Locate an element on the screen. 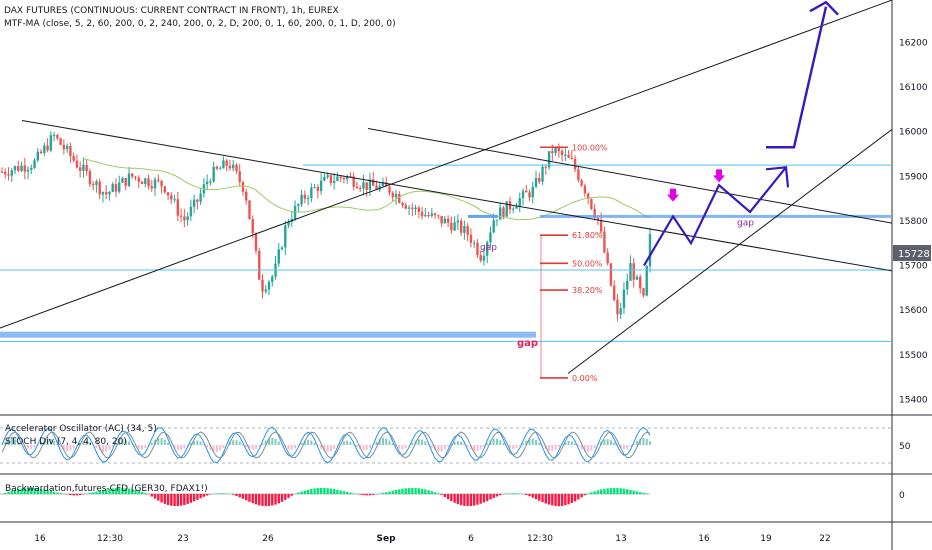 This screenshot has height=550, width=932. fib-level-label: 50.00% is located at coordinates (587, 263).